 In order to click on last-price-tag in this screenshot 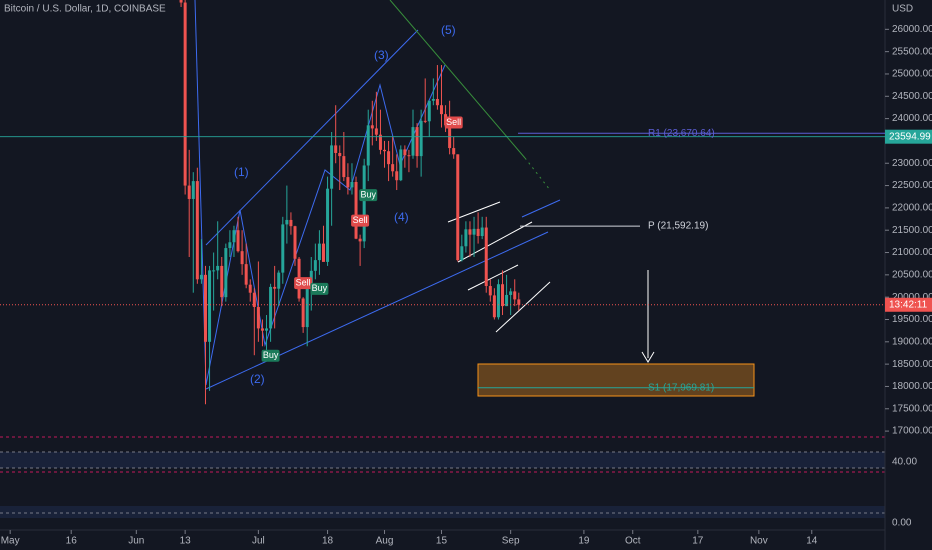, I will do `click(908, 304)`.